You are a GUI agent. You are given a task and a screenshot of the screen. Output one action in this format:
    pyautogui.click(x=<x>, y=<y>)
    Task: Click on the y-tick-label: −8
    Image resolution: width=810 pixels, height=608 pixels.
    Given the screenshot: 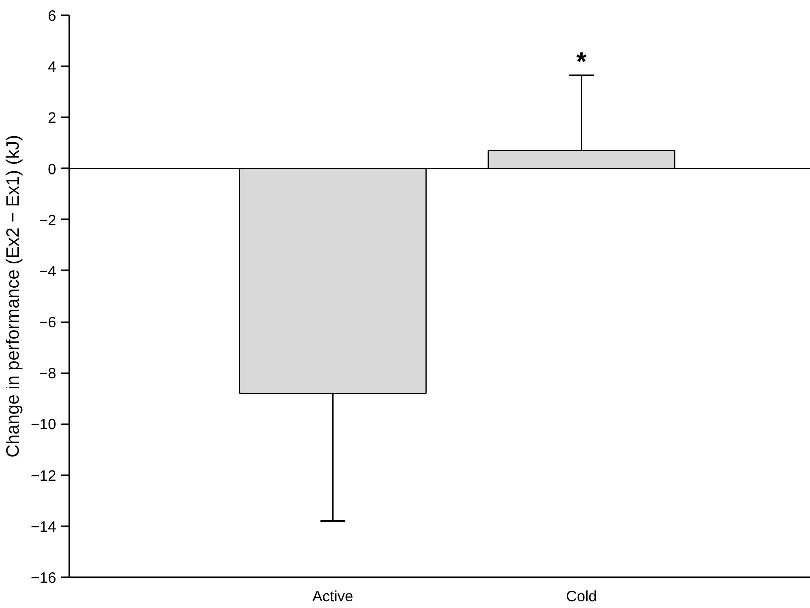 What is the action you would take?
    pyautogui.click(x=48, y=374)
    